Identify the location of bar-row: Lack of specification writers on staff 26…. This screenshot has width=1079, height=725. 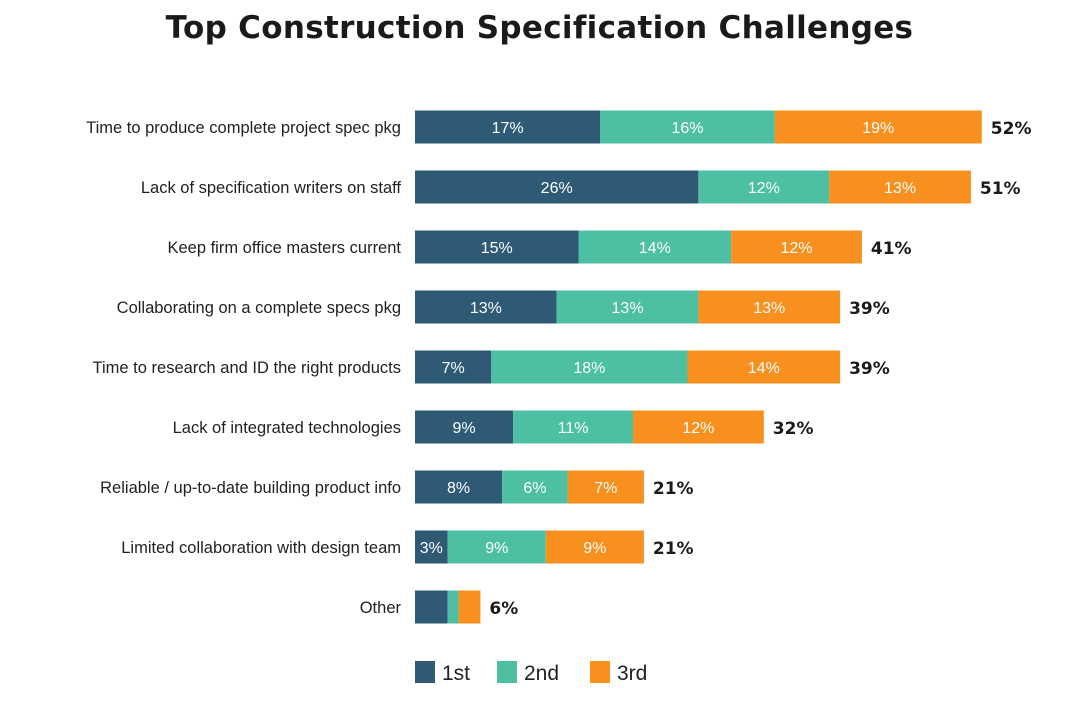
(581, 187).